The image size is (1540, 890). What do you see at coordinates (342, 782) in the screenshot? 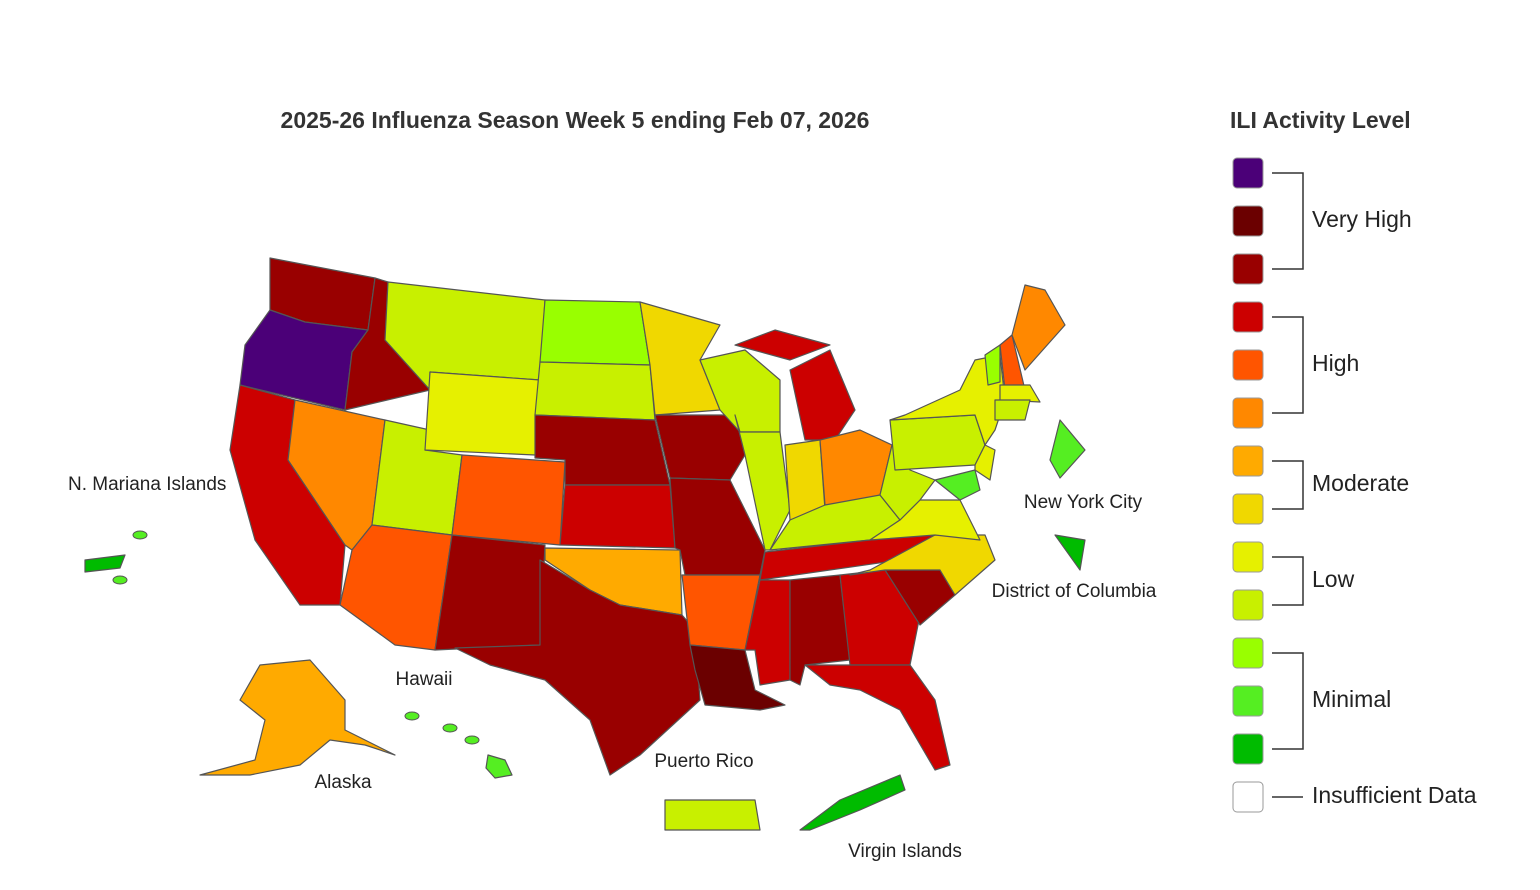
I see `place-label: Alaska` at bounding box center [342, 782].